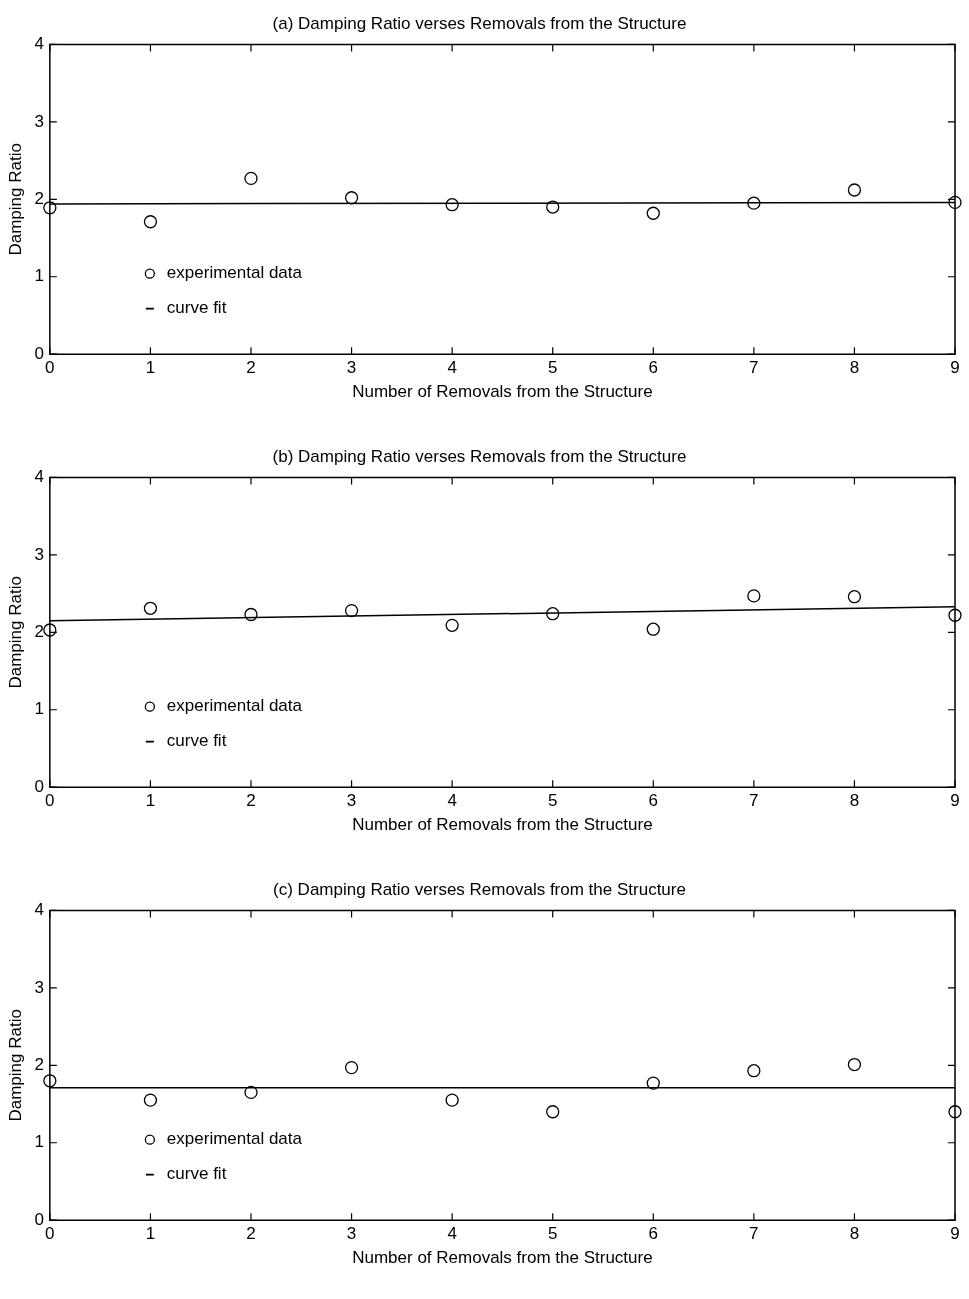  Describe the element at coordinates (479, 23) in the screenshot. I see `chart-title: (a) Damping Ratio verses Removals from the Structure` at that location.